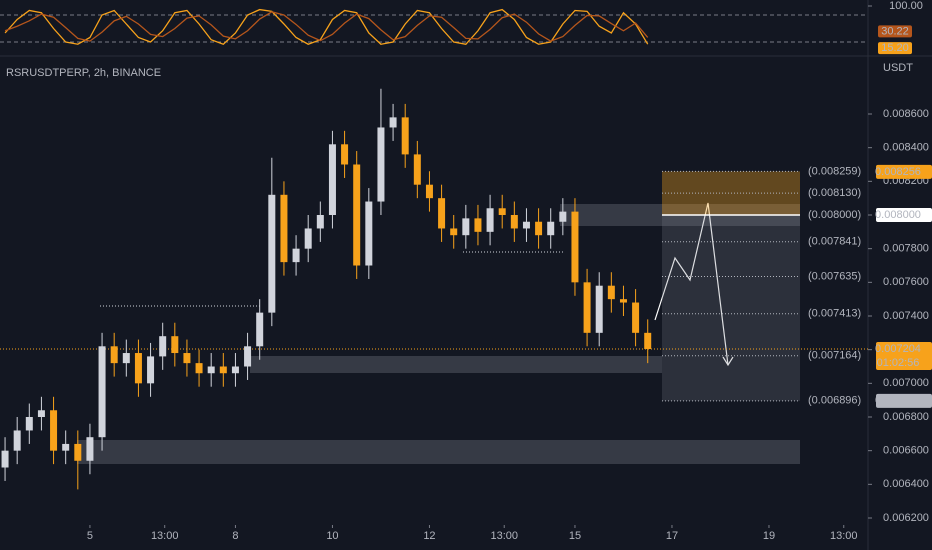  What do you see at coordinates (834, 276) in the screenshot?
I see `fib-label: (0.007635)` at bounding box center [834, 276].